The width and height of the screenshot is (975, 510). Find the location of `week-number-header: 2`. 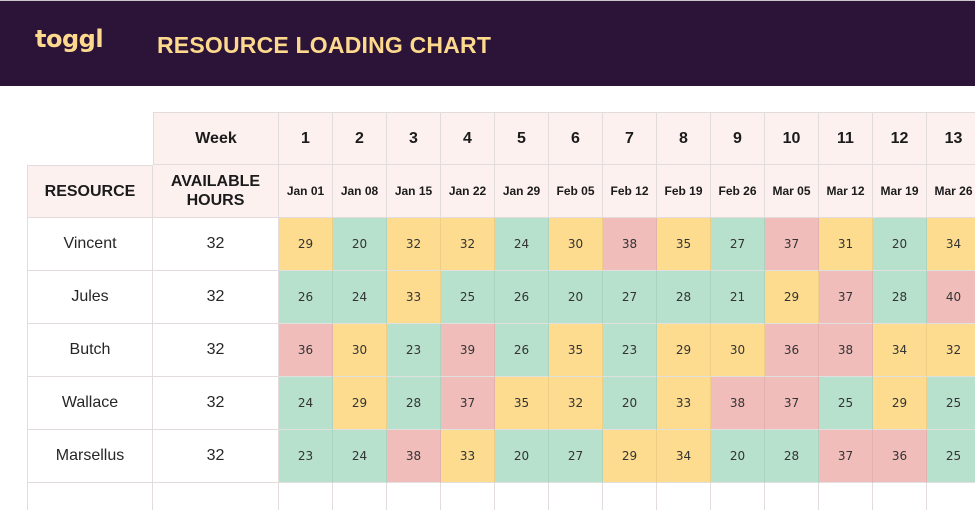

week-number-header: 2 is located at coordinates (360, 138).